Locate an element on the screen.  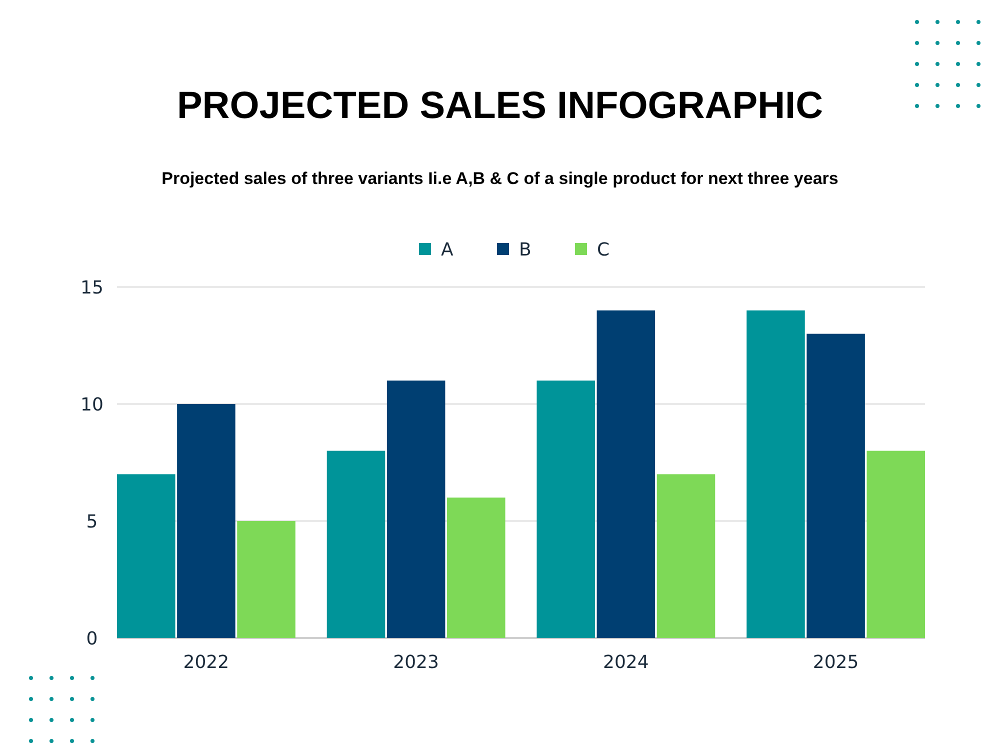
y-tick-label: 10 is located at coordinates (92, 405).